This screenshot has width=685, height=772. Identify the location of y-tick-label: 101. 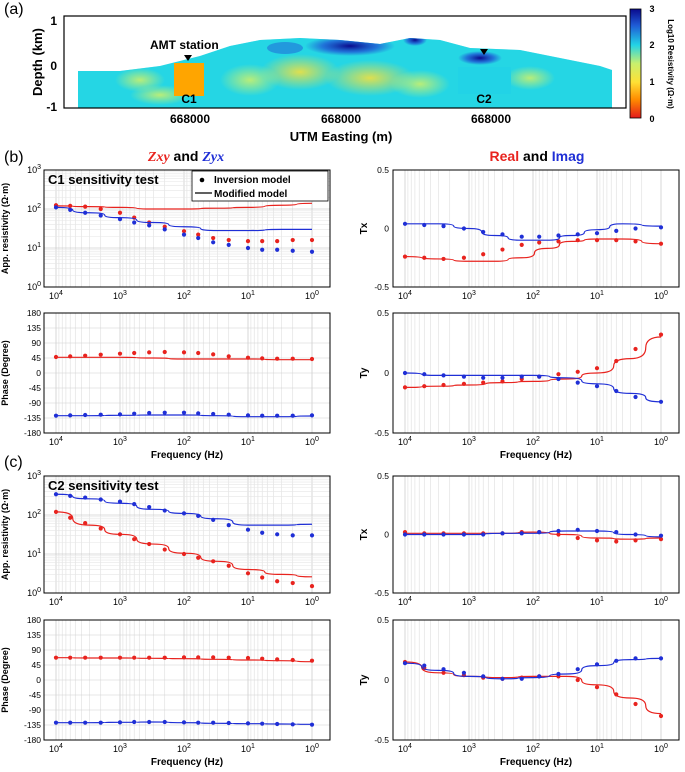
(34, 247).